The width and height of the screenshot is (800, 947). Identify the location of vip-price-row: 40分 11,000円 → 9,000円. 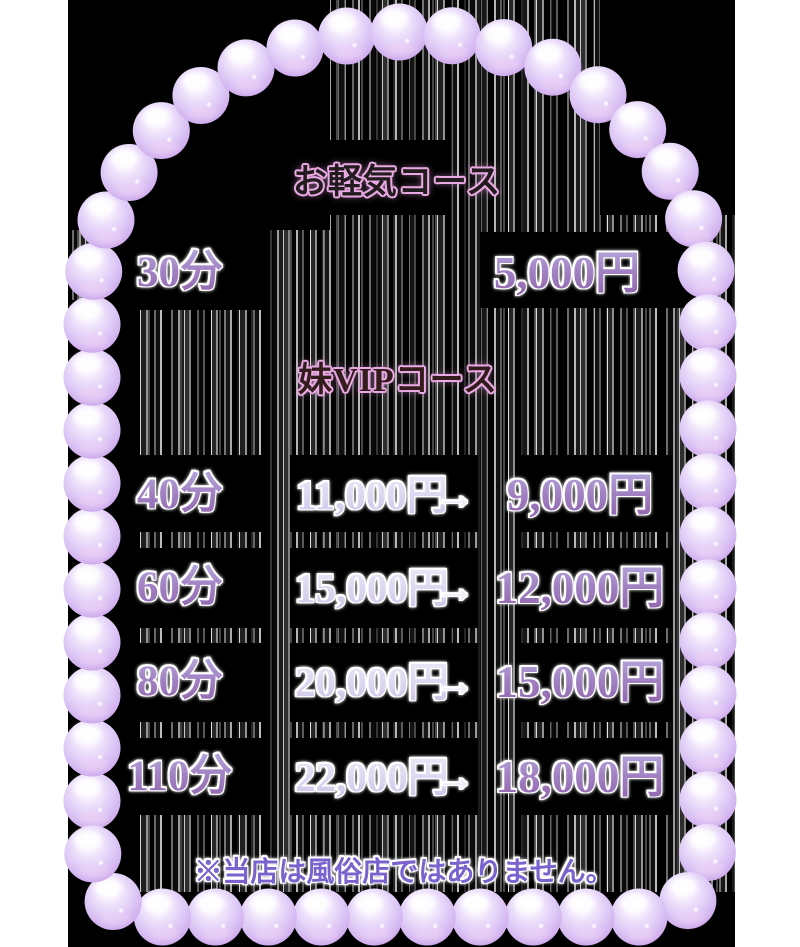
(400, 495).